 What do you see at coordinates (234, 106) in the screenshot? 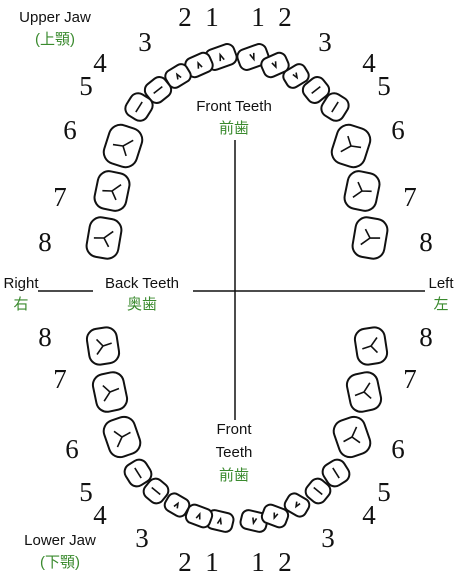
I see `front-teeth-label: Front Teeth` at bounding box center [234, 106].